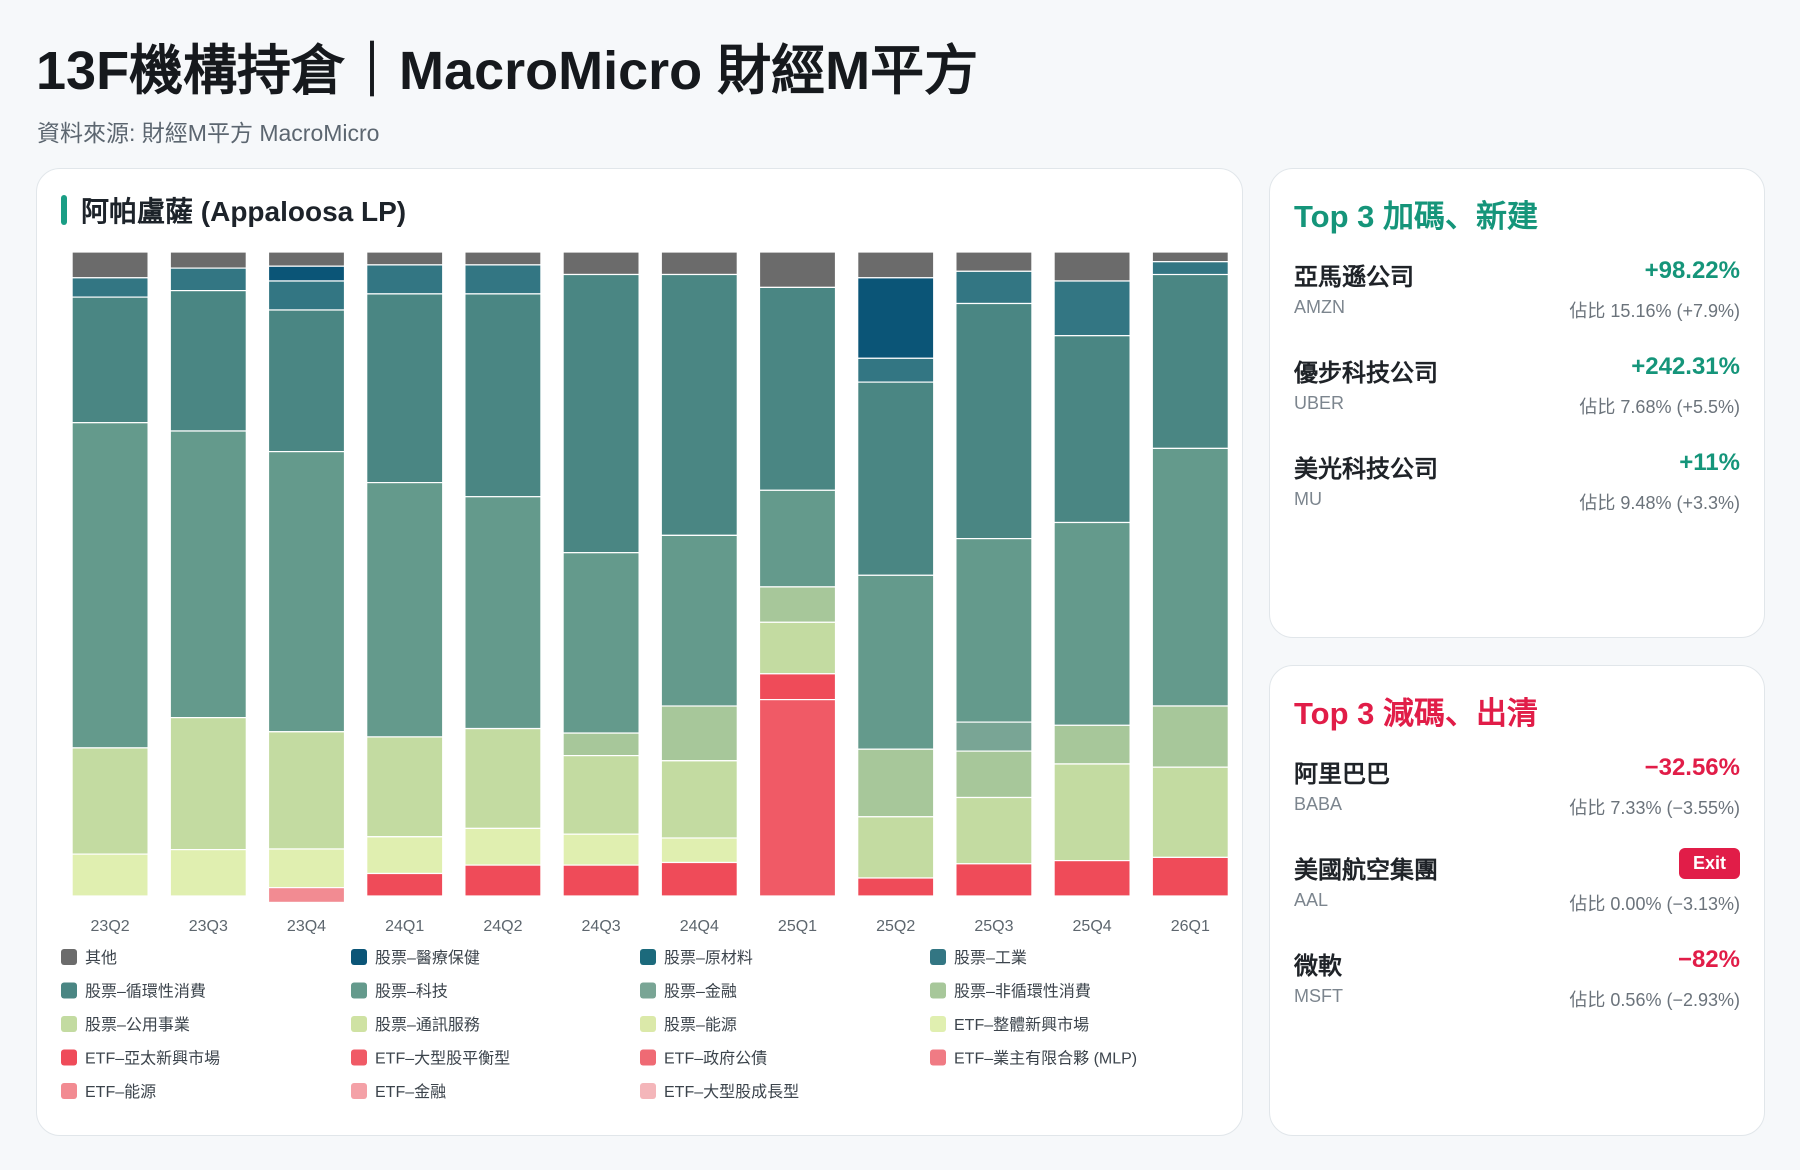  What do you see at coordinates (703, 1058) in the screenshot?
I see `legend-item: ETF–政府公債` at bounding box center [703, 1058].